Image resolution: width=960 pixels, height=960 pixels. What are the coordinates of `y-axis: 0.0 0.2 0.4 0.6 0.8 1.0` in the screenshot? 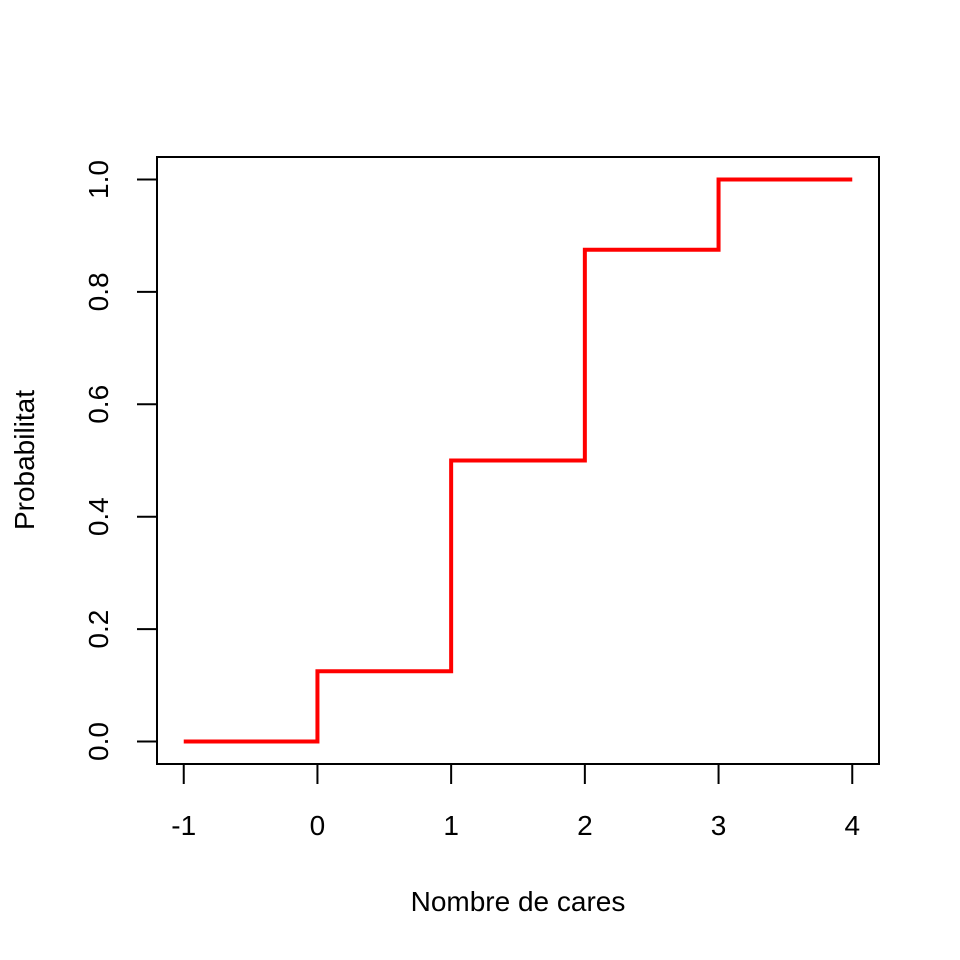 It's located at (120, 460).